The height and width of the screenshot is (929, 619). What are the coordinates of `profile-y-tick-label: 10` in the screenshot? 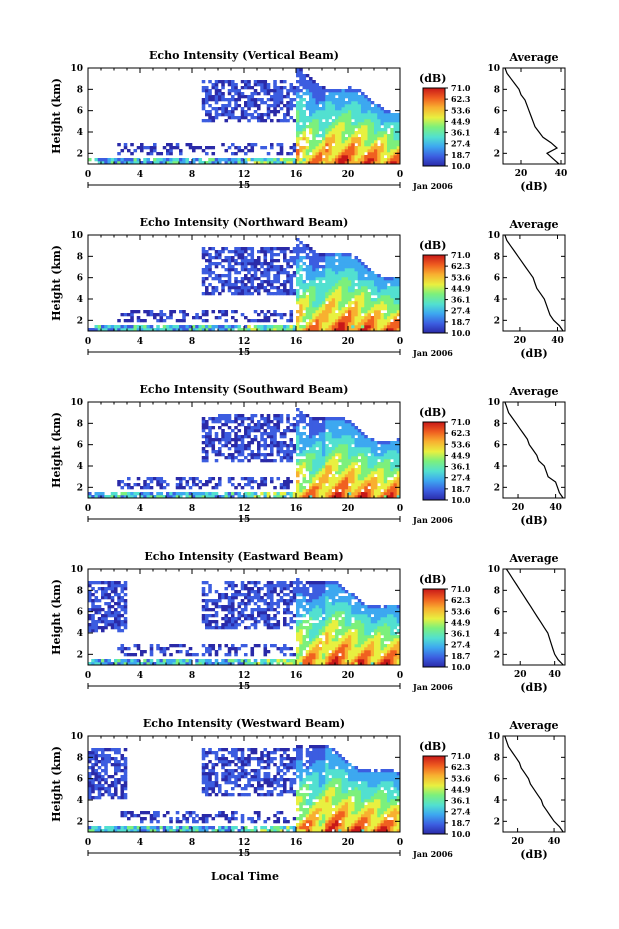 It's located at (493, 403).